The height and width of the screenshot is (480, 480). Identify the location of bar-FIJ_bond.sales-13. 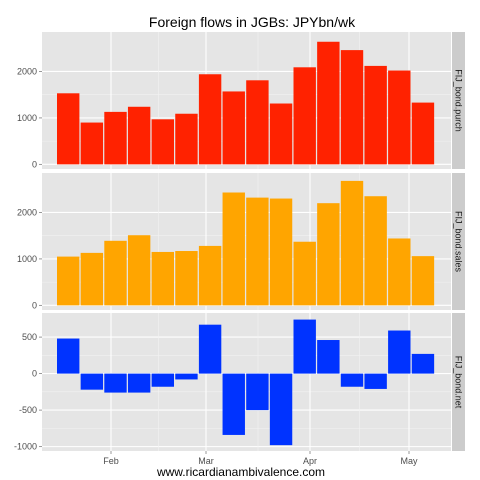
(352, 243).